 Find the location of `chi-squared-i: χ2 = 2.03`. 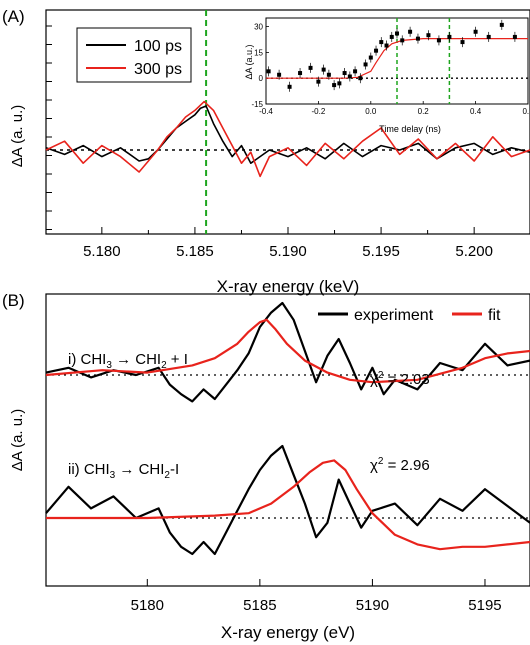

chi-squared-i: χ2 = 2.03 is located at coordinates (400, 379).